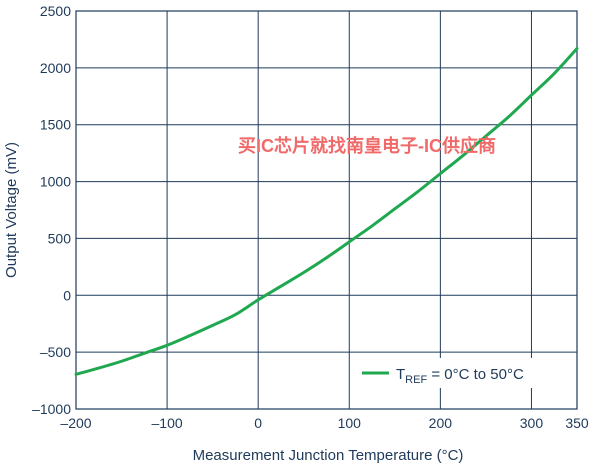 Image resolution: width=601 pixels, height=469 pixels. What do you see at coordinates (55, 11) in the screenshot?
I see `y-tick-label: 2500` at bounding box center [55, 11].